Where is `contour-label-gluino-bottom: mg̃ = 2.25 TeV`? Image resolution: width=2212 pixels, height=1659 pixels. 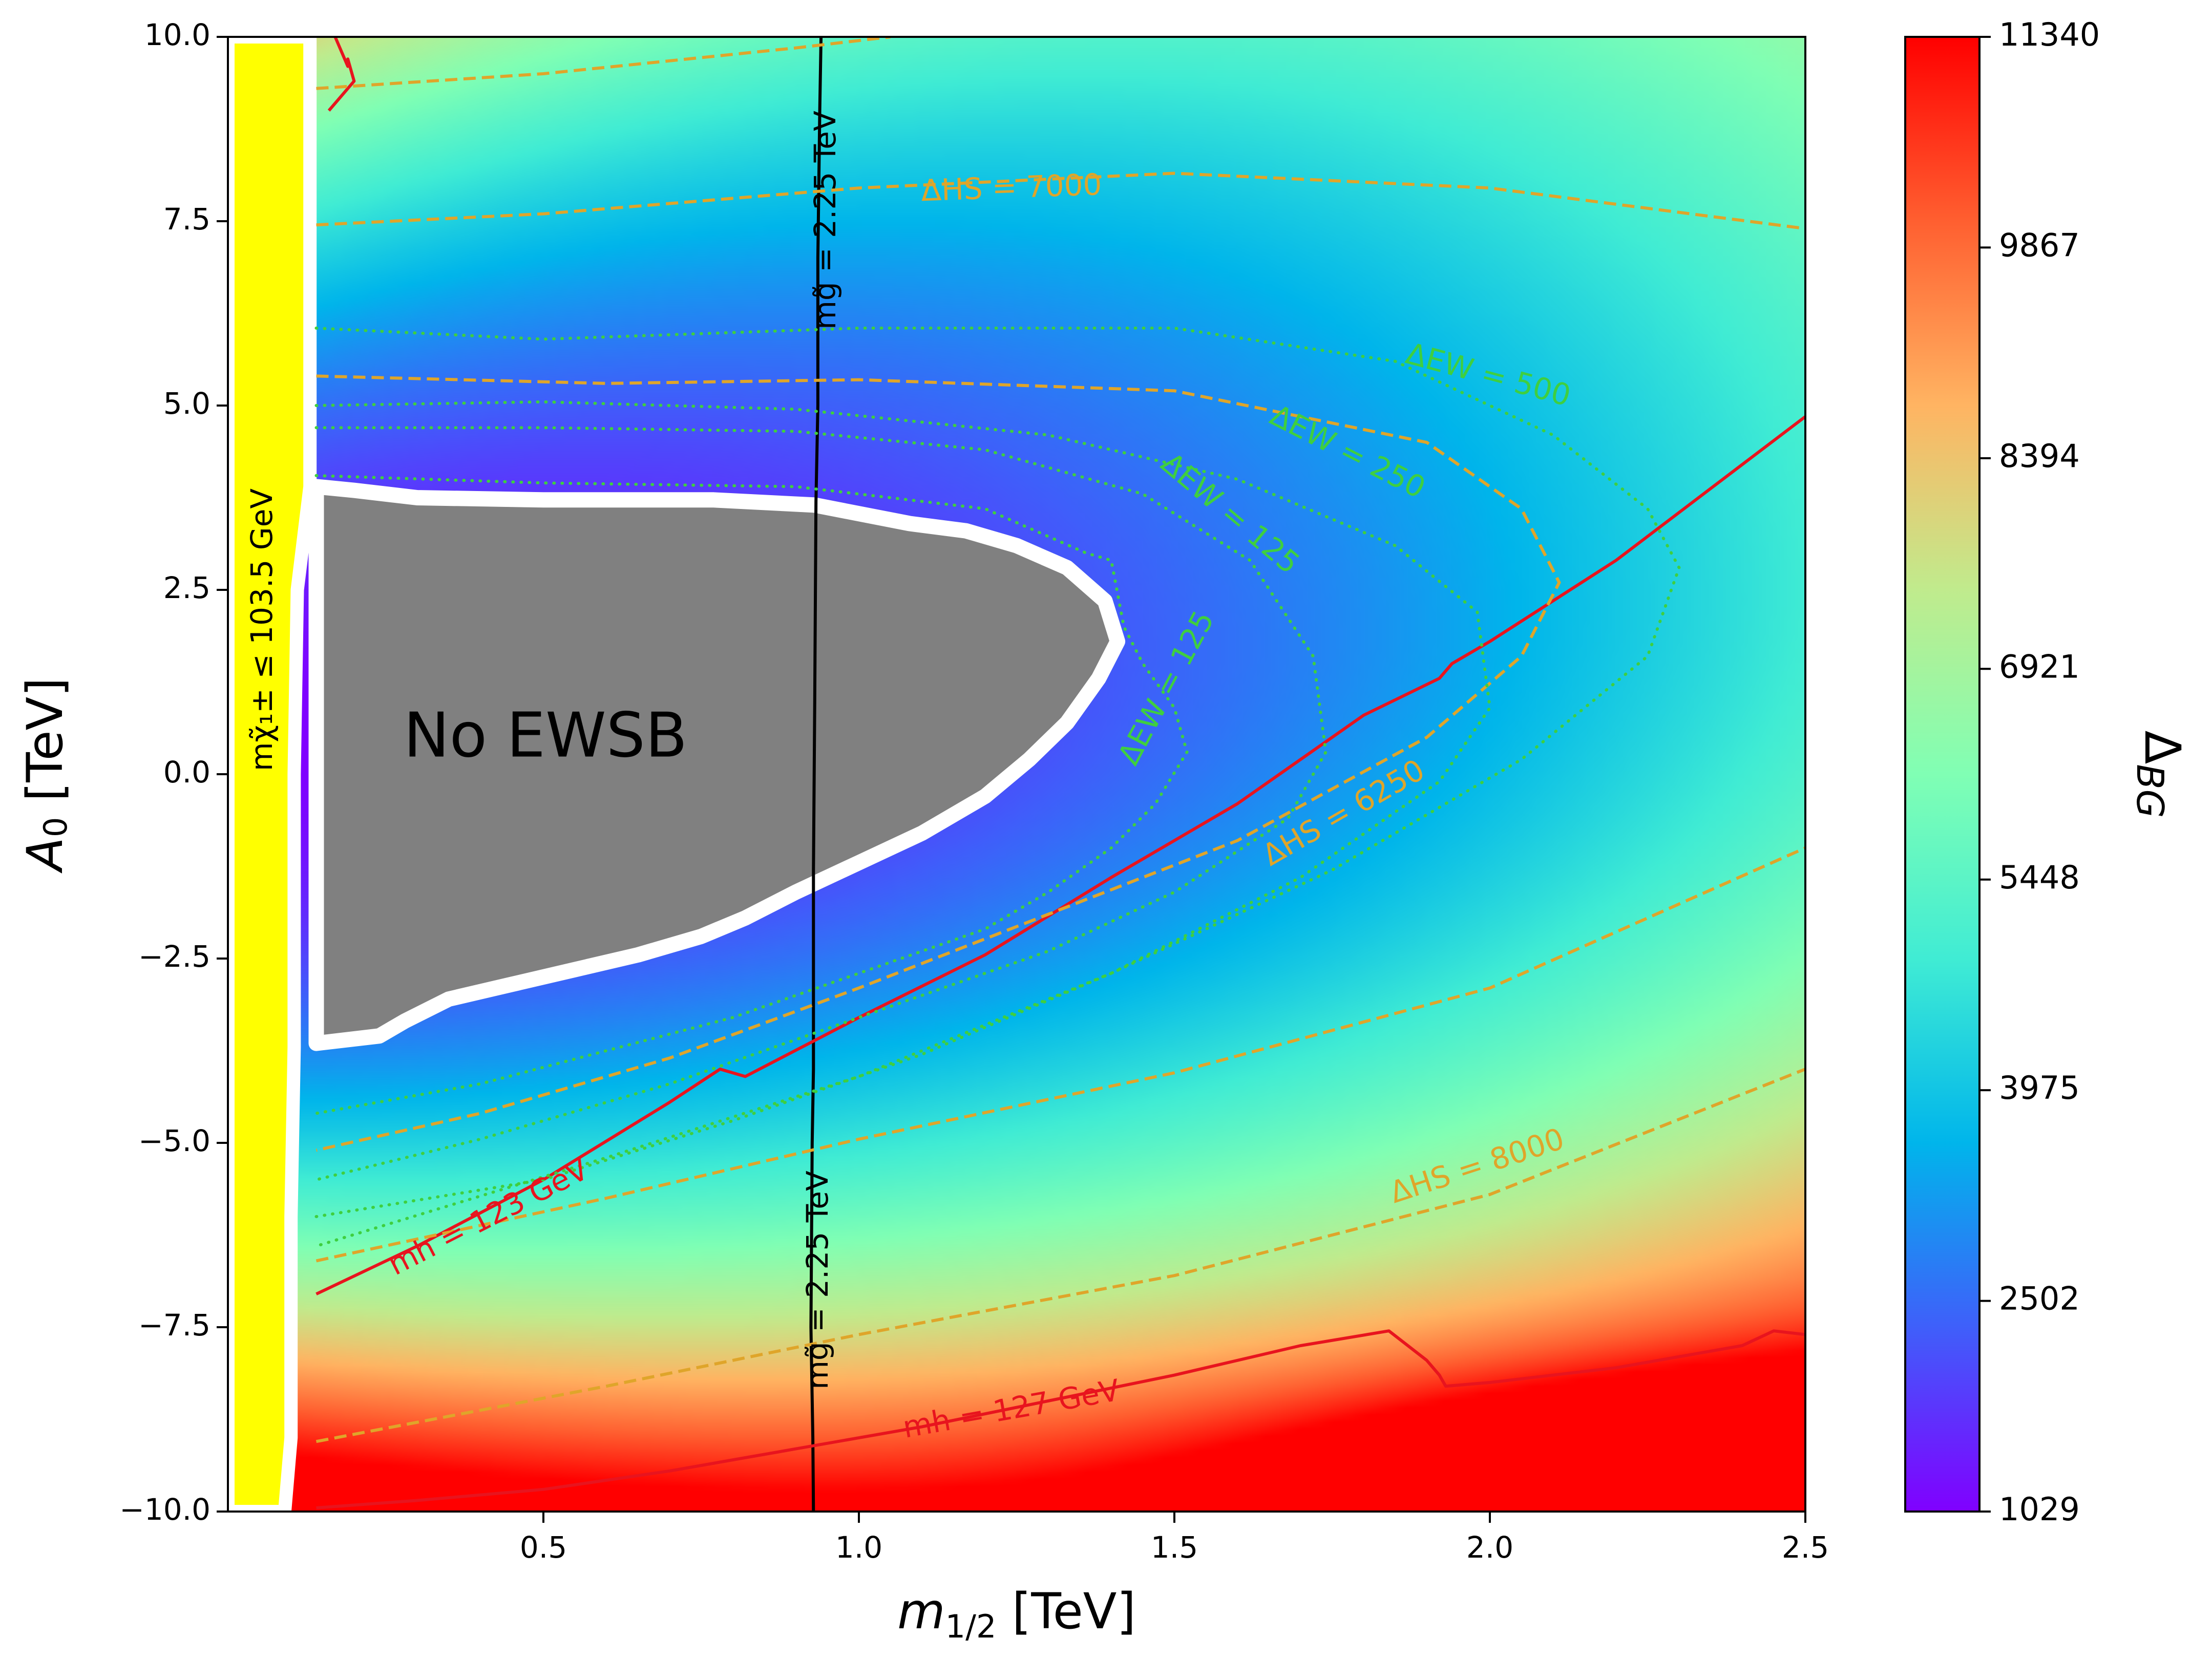 contour-label-gluino-bottom: mg̃ = 2.25 TeV is located at coordinates (817, 1280).